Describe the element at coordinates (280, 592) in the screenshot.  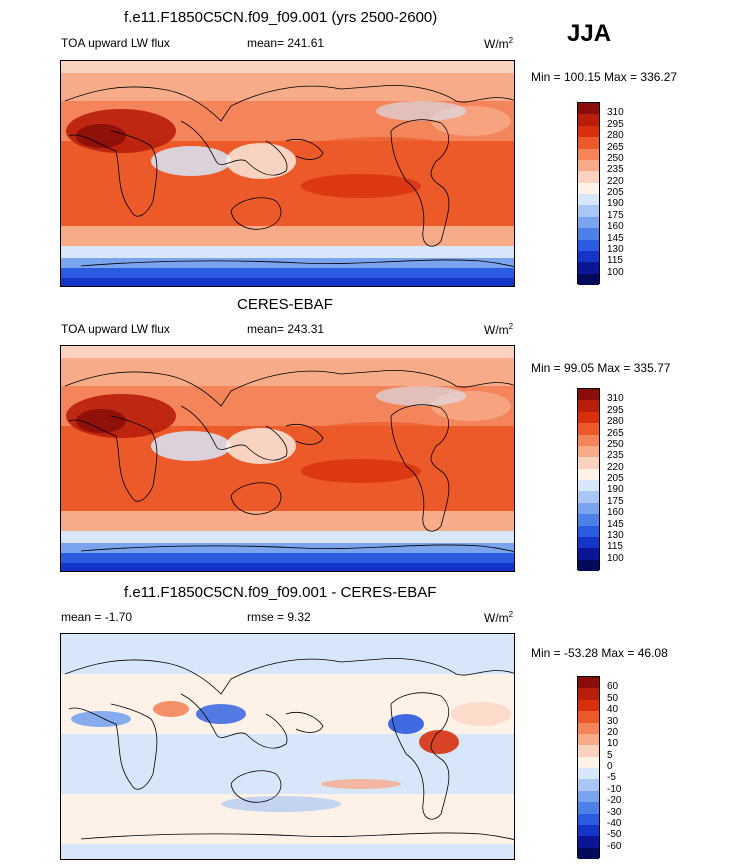
I see `panel3-title: f.e11.F1850C5CN.f09_f09.001 - CERES-EBAF` at that location.